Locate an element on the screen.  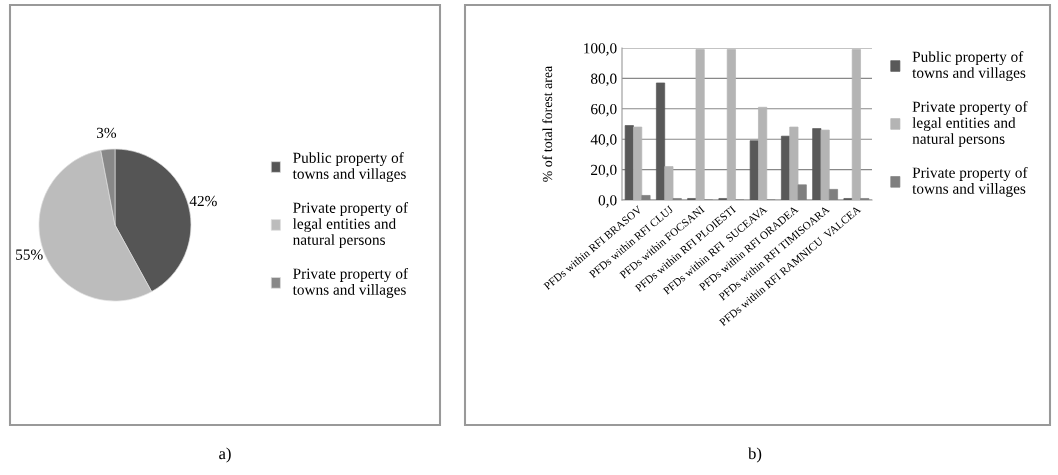
y-tick-label: 100,0 is located at coordinates (600, 49).